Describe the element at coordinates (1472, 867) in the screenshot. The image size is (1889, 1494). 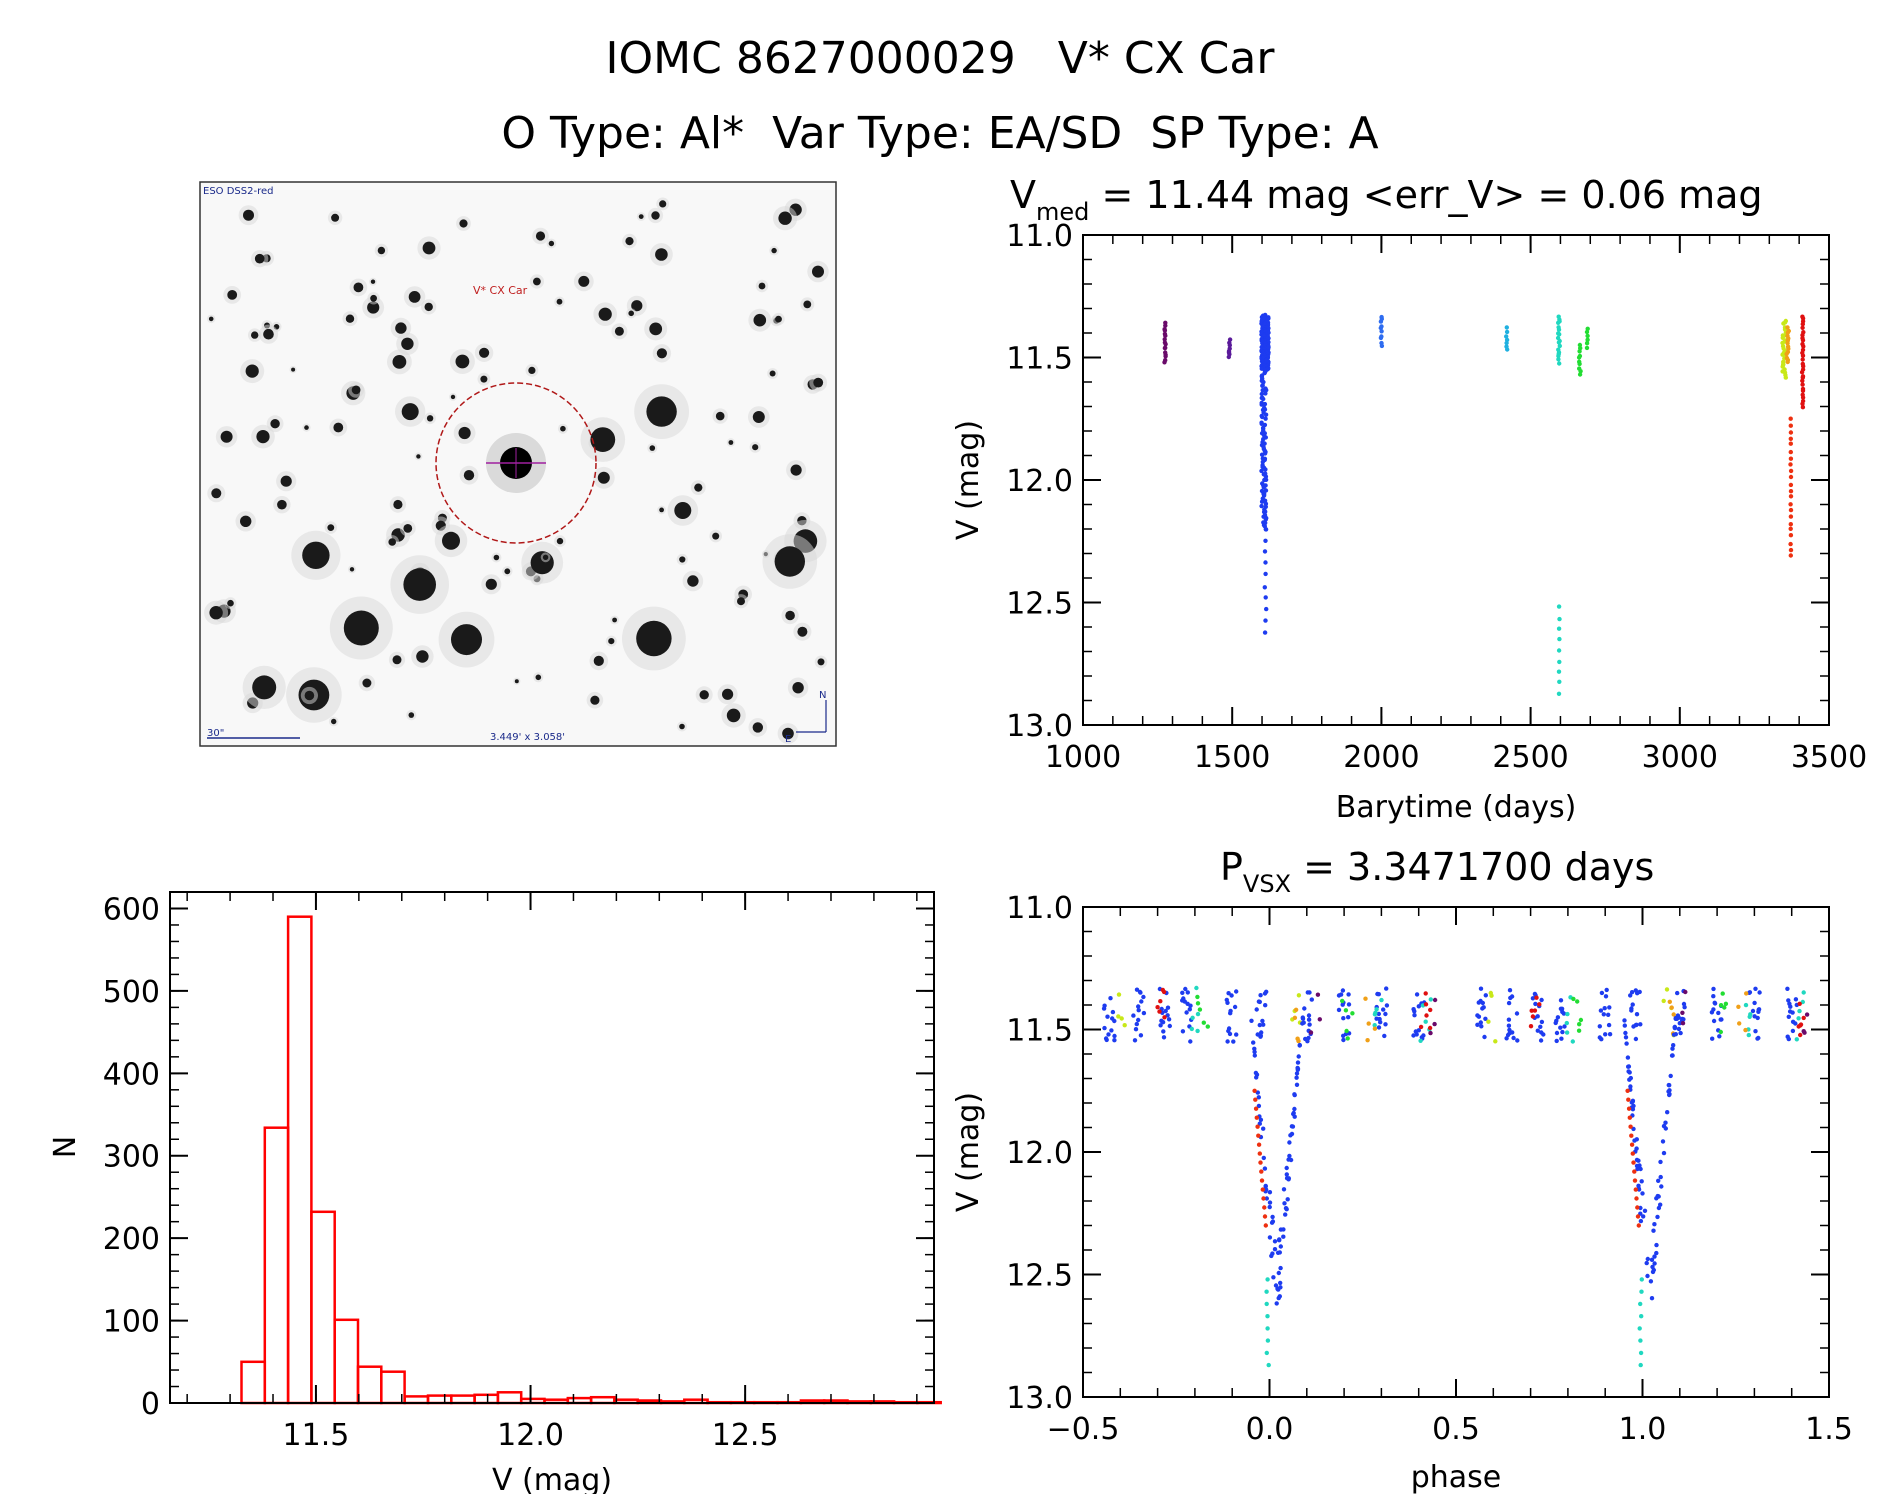
I see `phased-title-rest: = 3.3471700 days` at that location.